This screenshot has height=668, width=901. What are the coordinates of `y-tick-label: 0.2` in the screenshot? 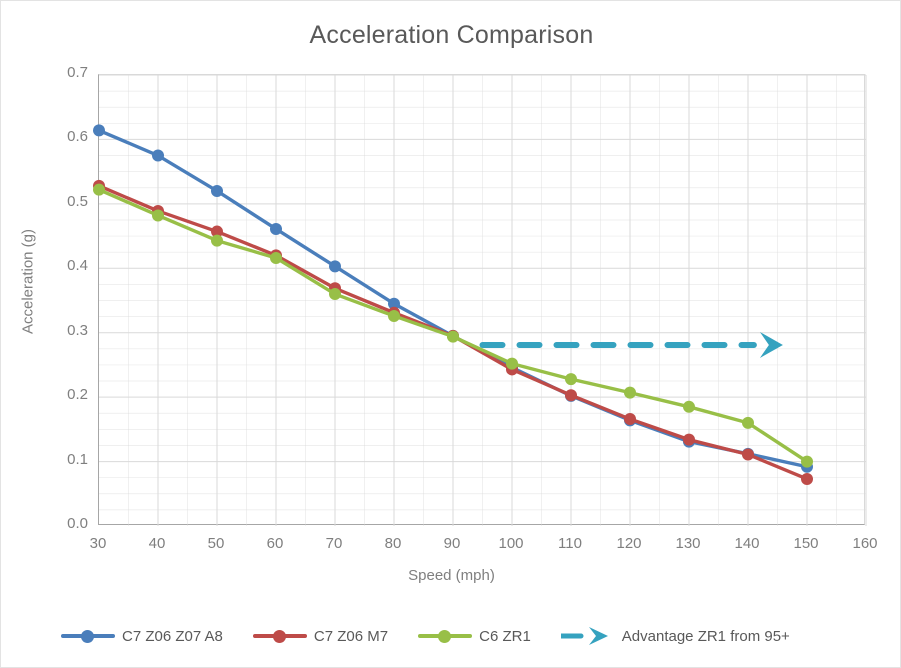 It's located at (77, 395).